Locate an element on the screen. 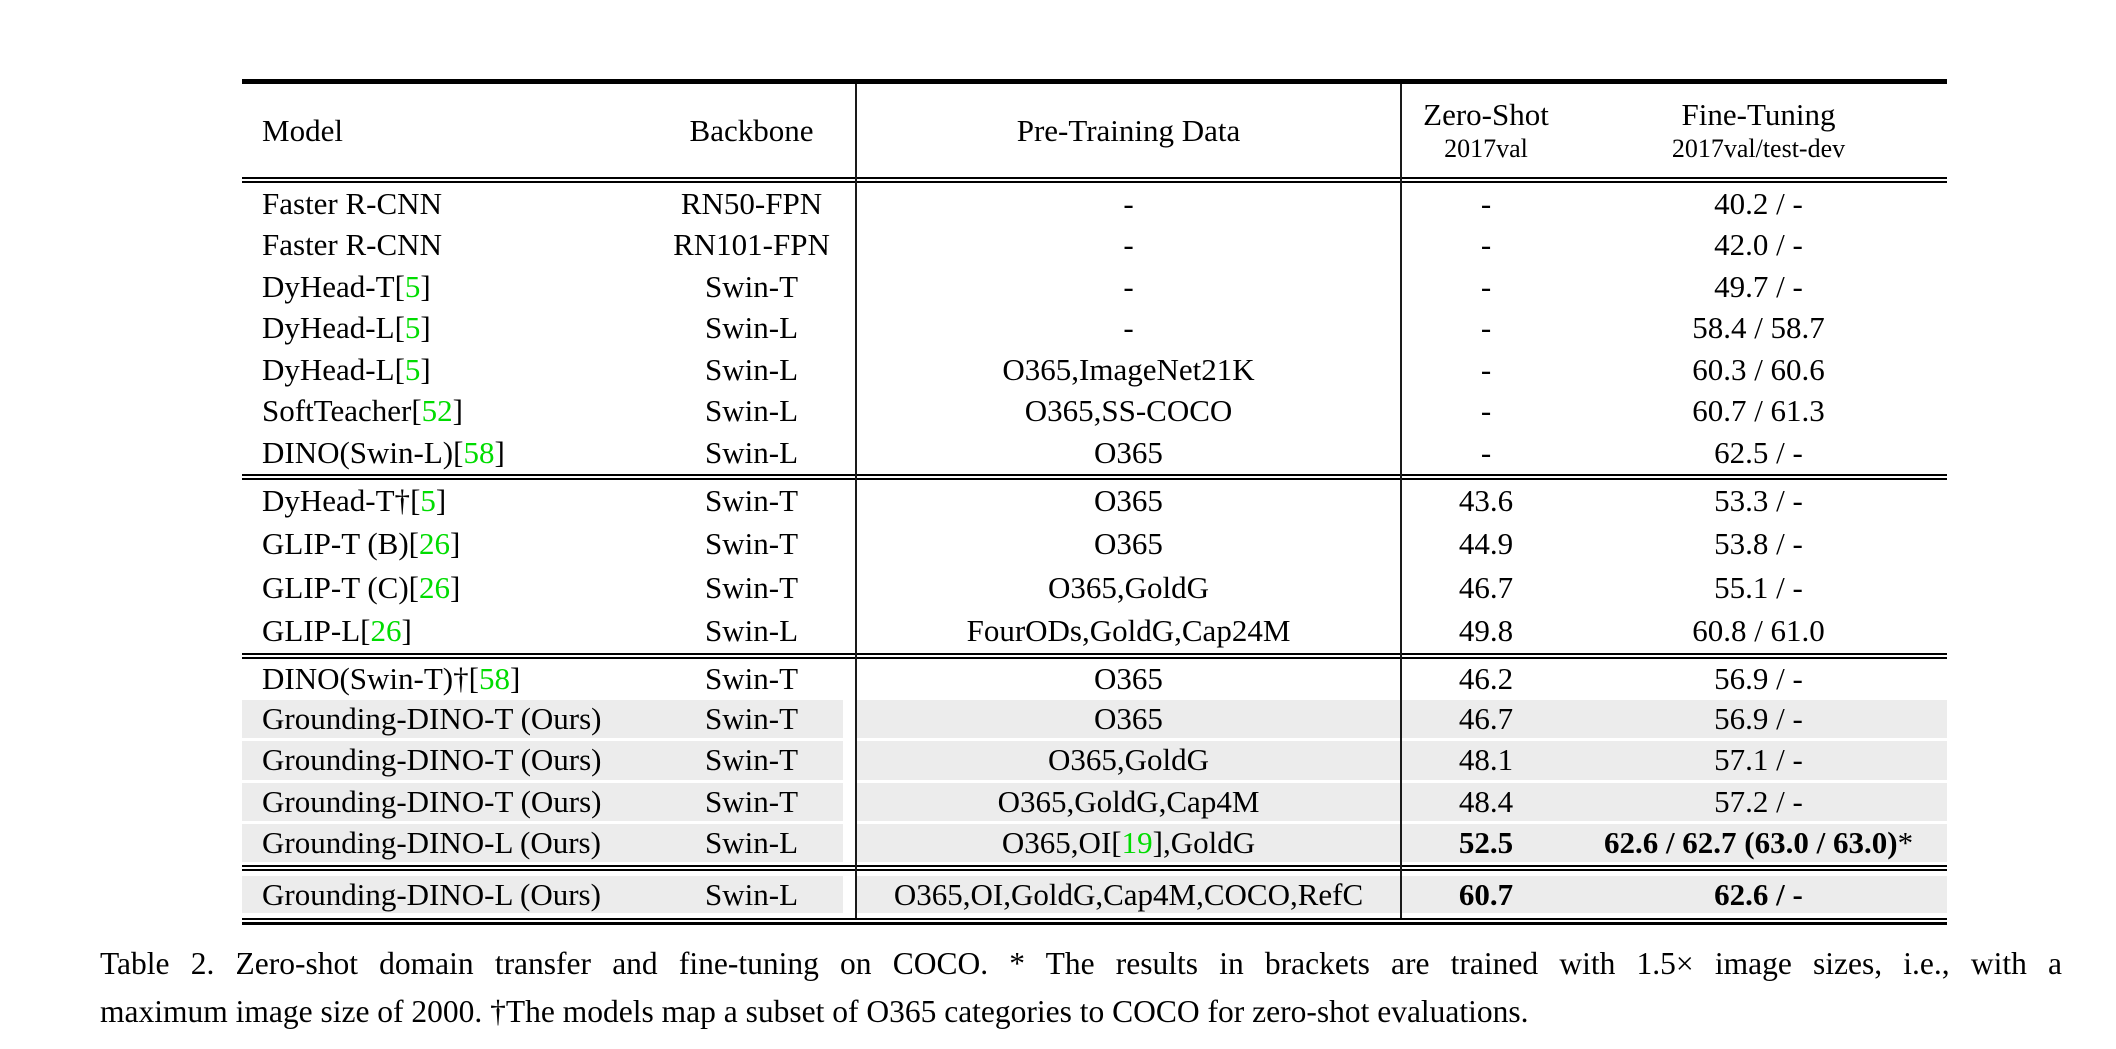 This screenshot has height=1049, width=2116. zero-shot-cell: 49.8 is located at coordinates (1486, 630).